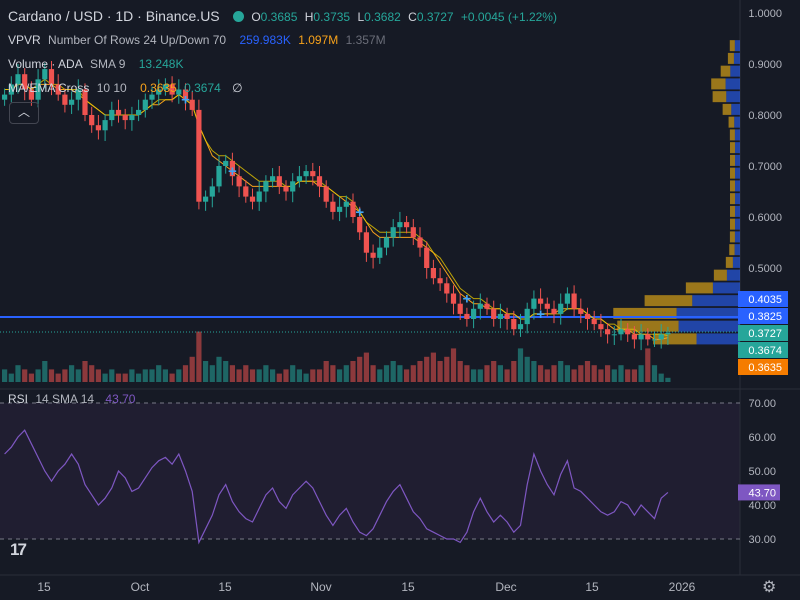 The width and height of the screenshot is (800, 600). I want to click on market-status-icon, so click(238, 16).